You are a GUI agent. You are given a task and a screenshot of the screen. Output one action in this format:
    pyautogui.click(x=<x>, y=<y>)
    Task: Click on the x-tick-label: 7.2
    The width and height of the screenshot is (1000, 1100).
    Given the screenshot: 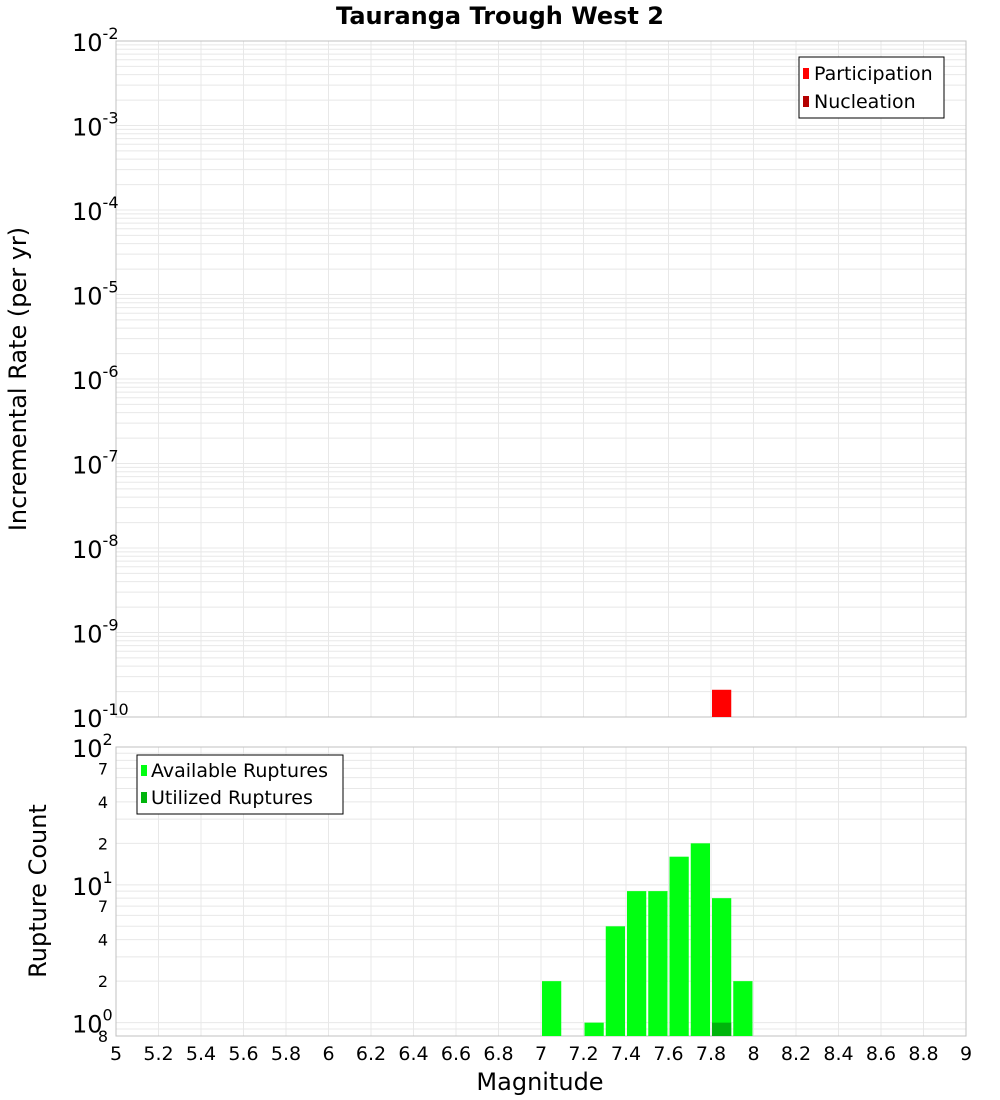 What is the action you would take?
    pyautogui.click(x=583, y=1054)
    